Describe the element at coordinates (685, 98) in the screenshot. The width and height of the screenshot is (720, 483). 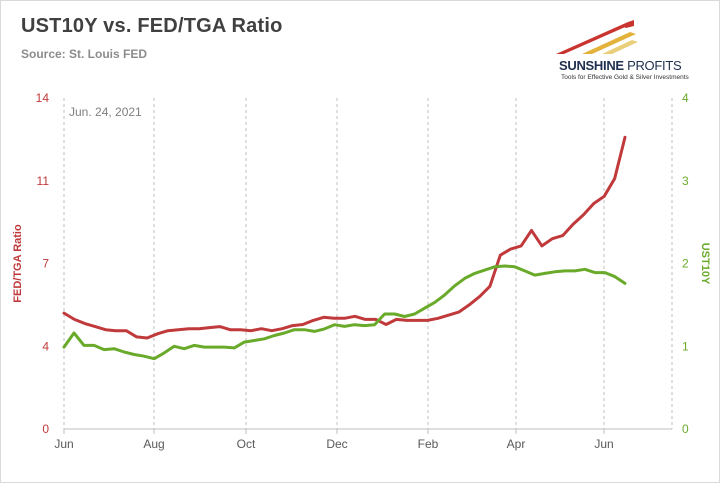
I see `y-right-tick-label-4: 4` at that location.